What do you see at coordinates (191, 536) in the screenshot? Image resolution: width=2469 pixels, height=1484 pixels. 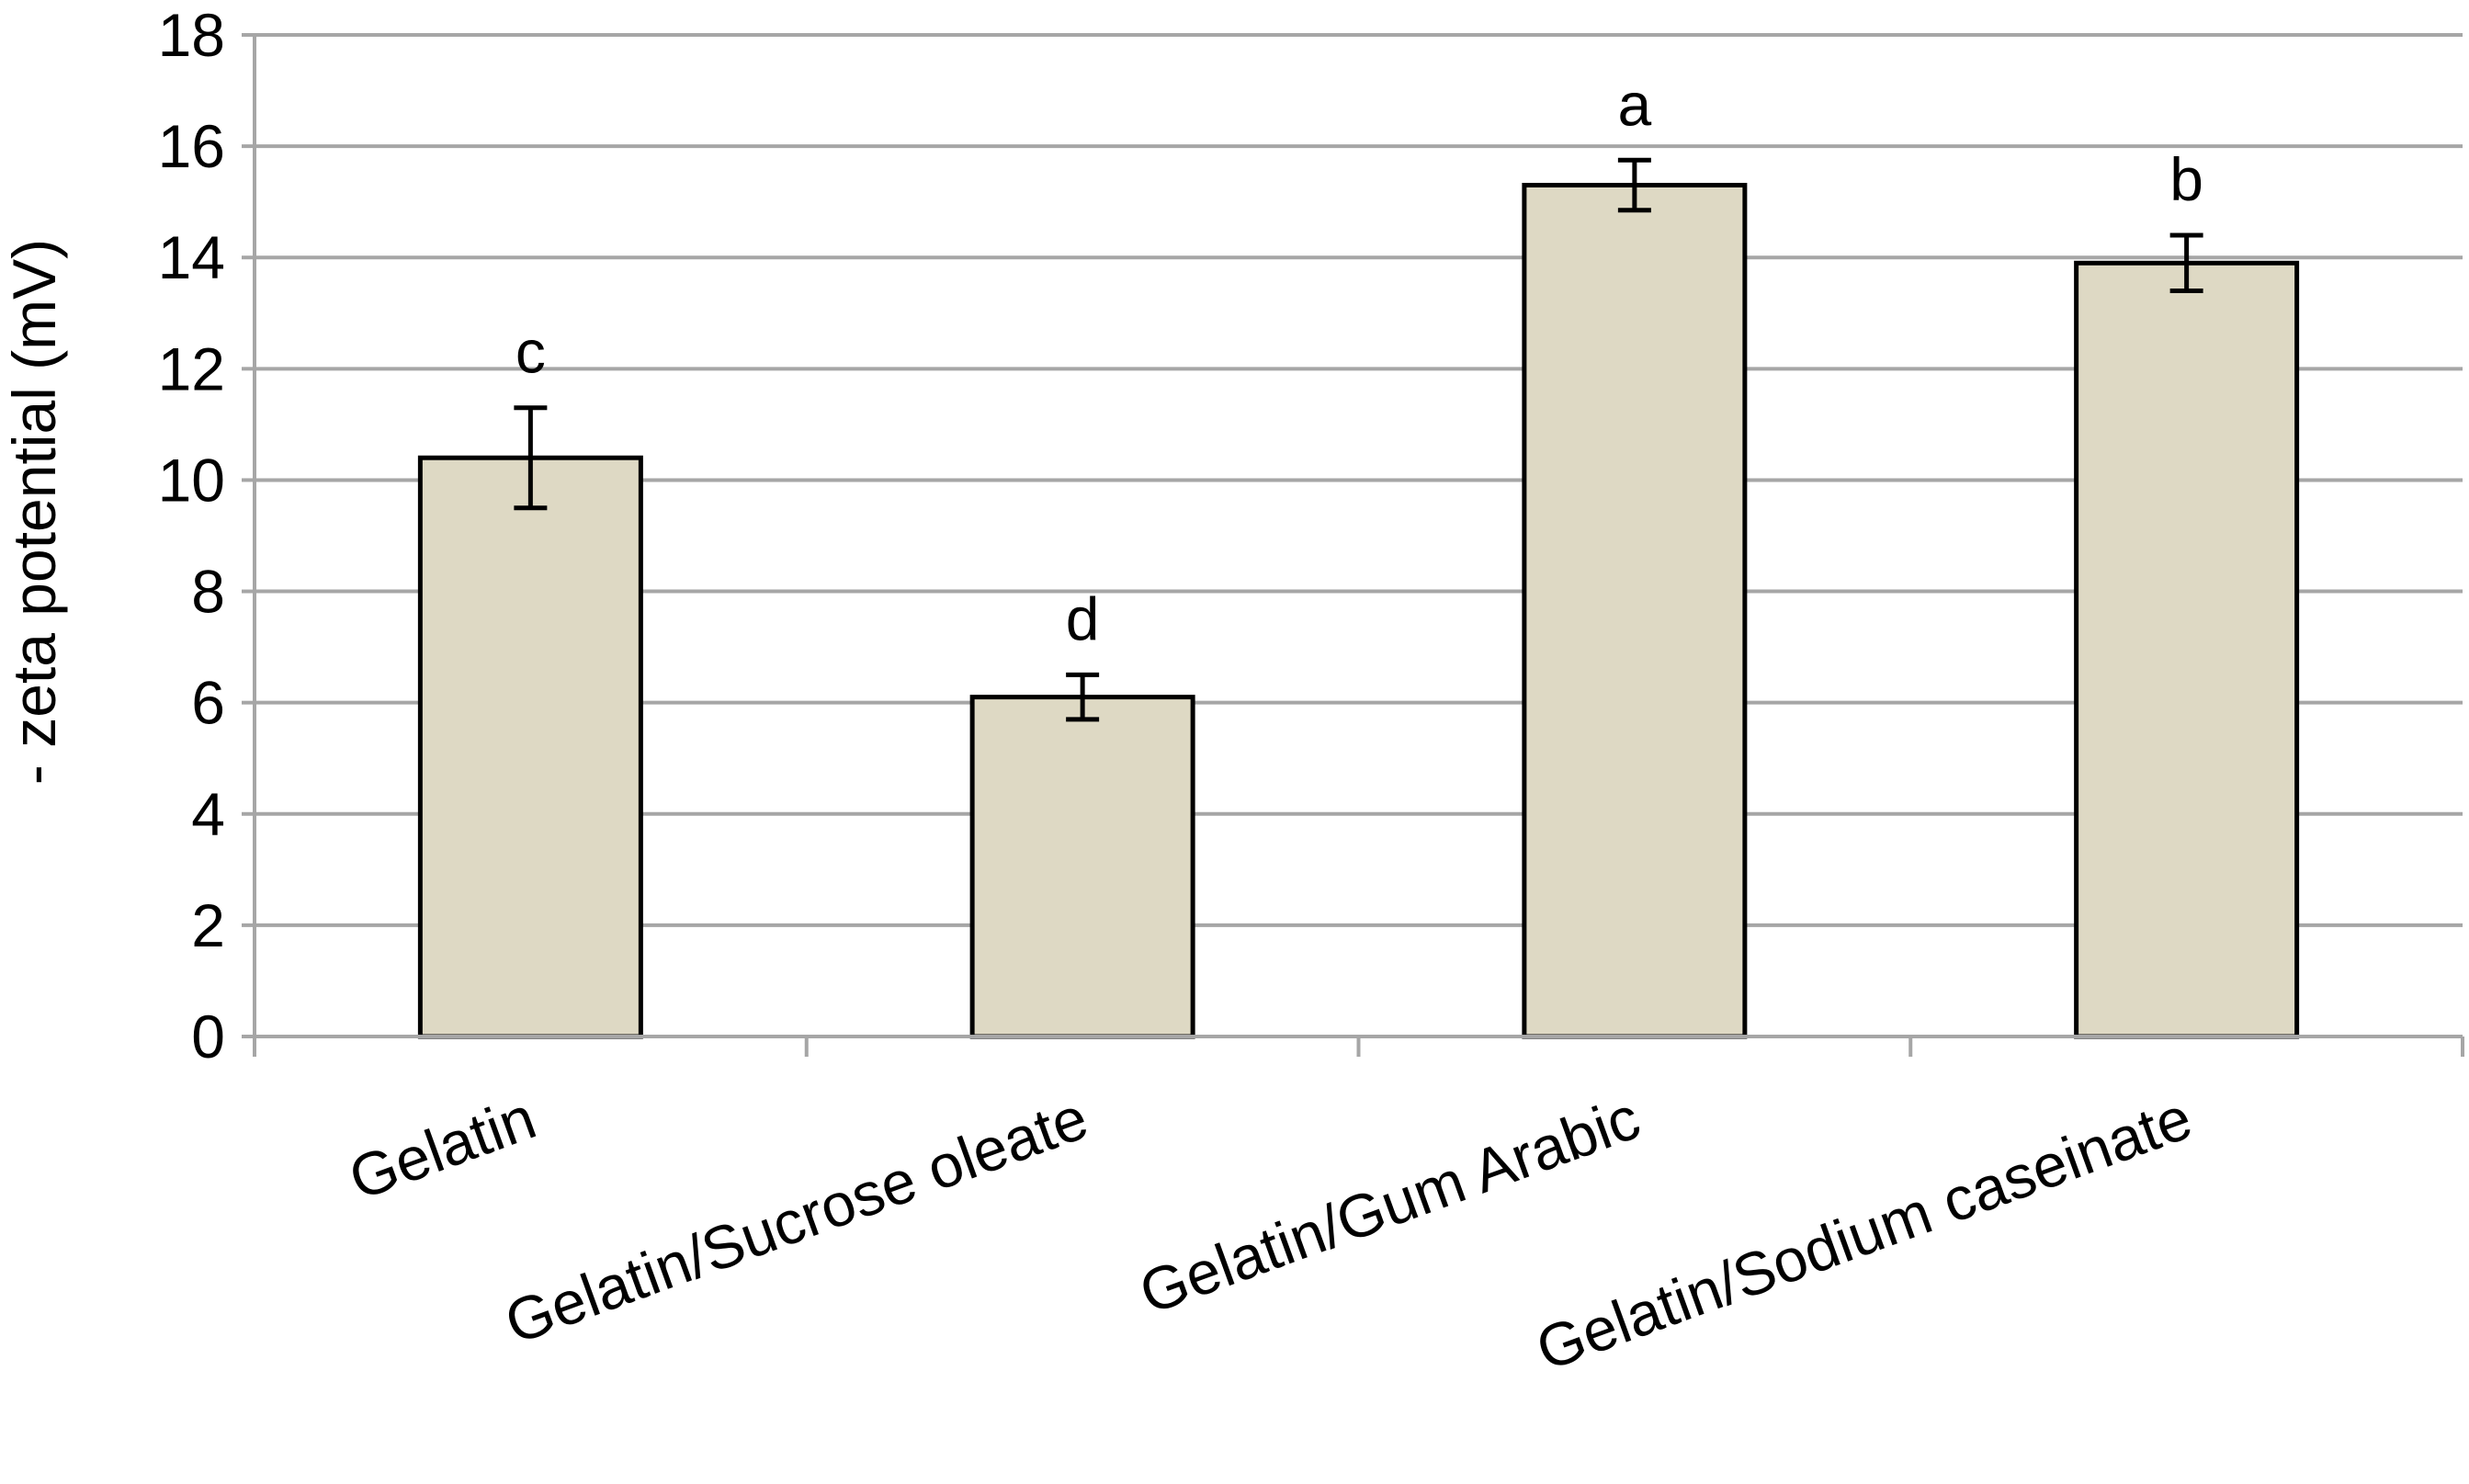 I see `y-tick-labels: 0 2 4 6 8 10 12 14 16 18` at bounding box center [191, 536].